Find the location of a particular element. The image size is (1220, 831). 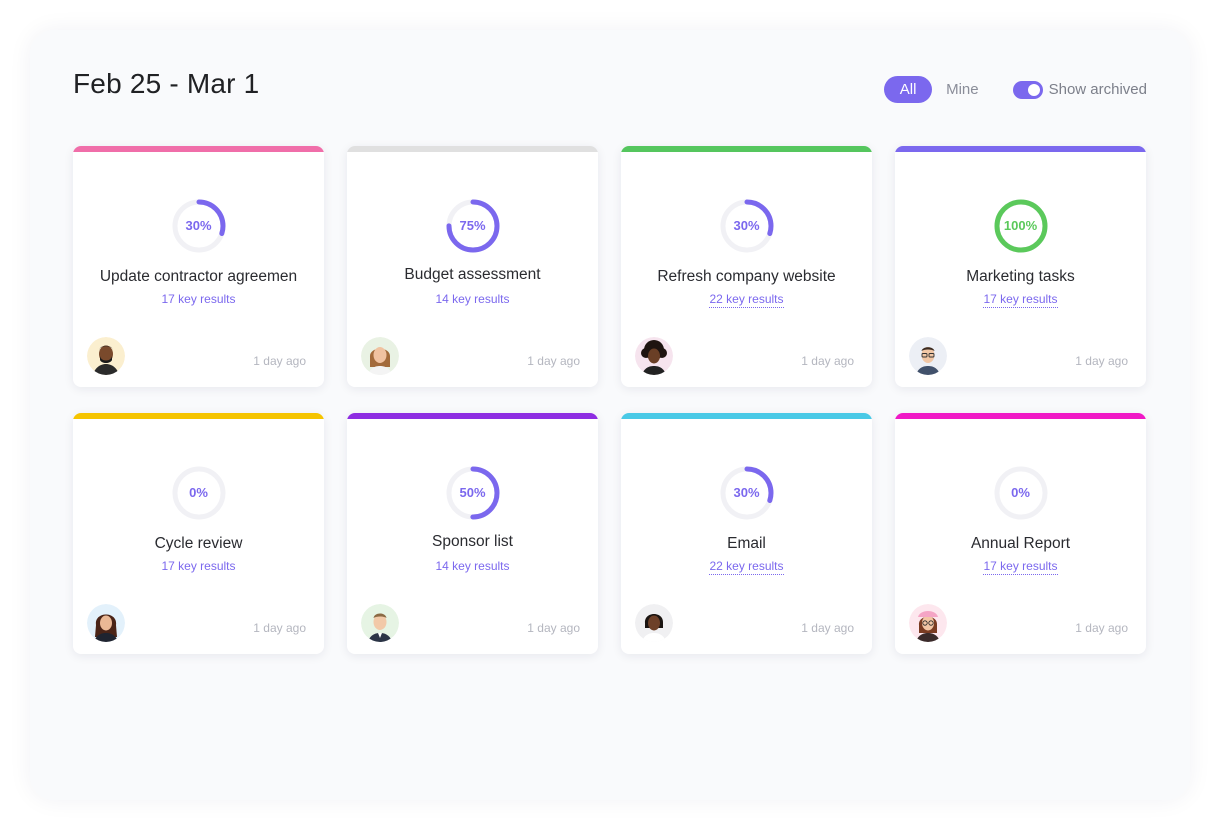

avatar-woman-pink-hat is located at coordinates (928, 623).